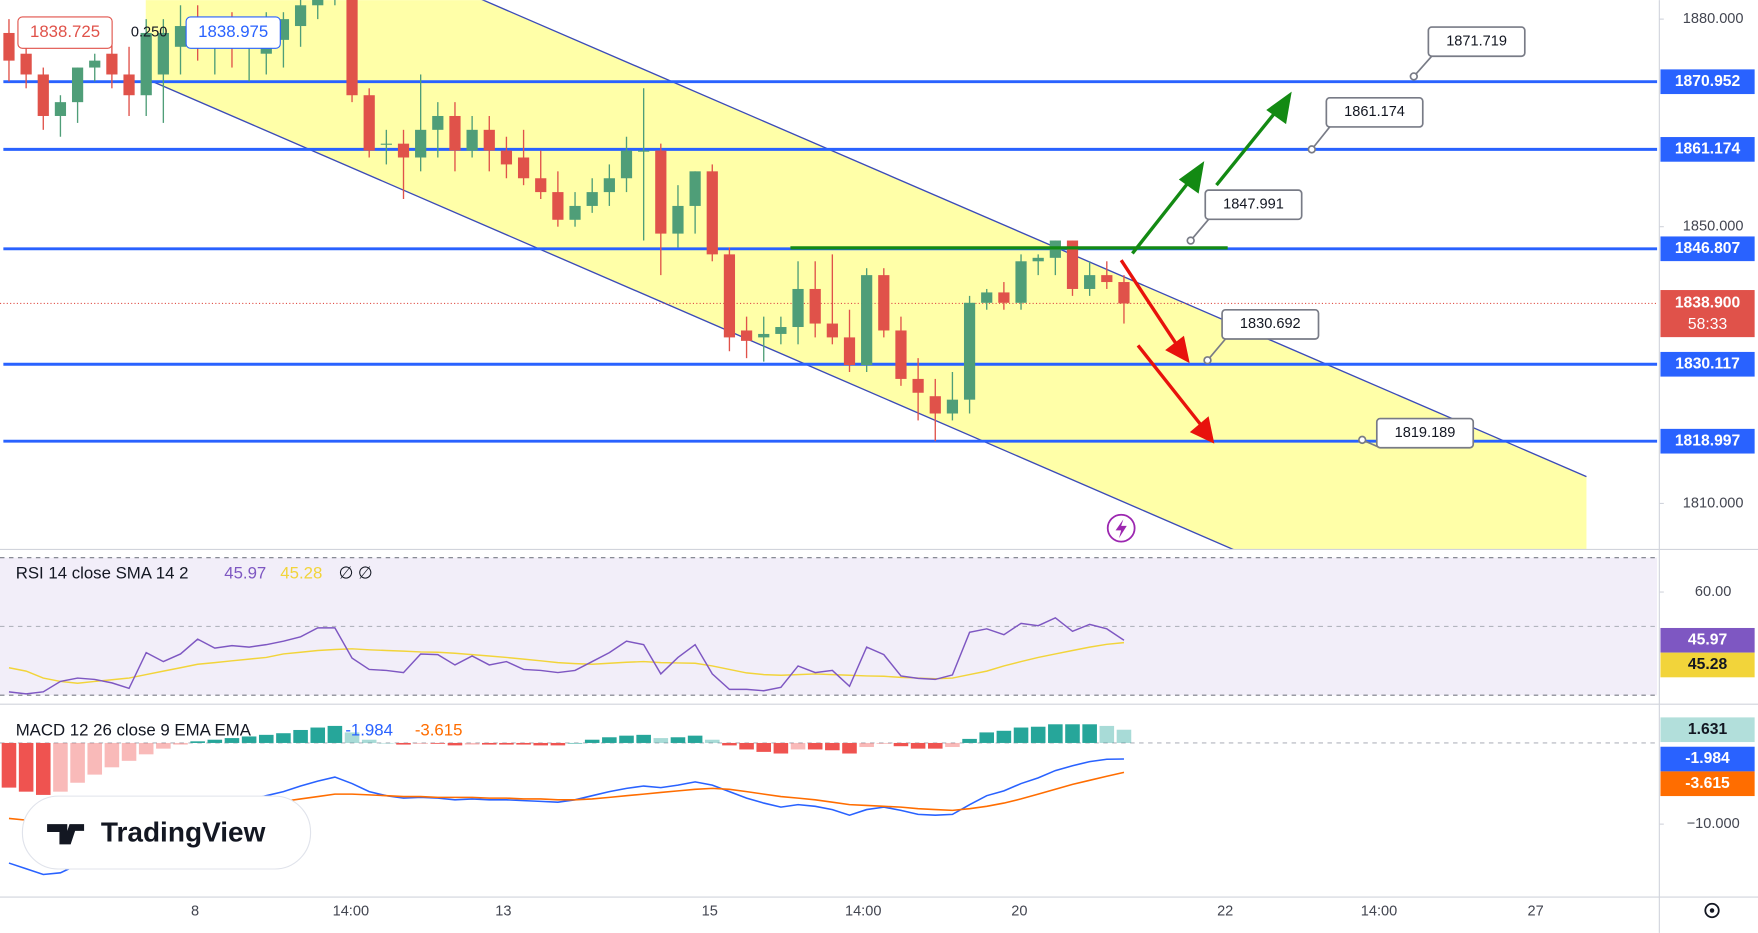 The image size is (1758, 933). What do you see at coordinates (566, 656) in the screenshot?
I see `rsi-line` at bounding box center [566, 656].